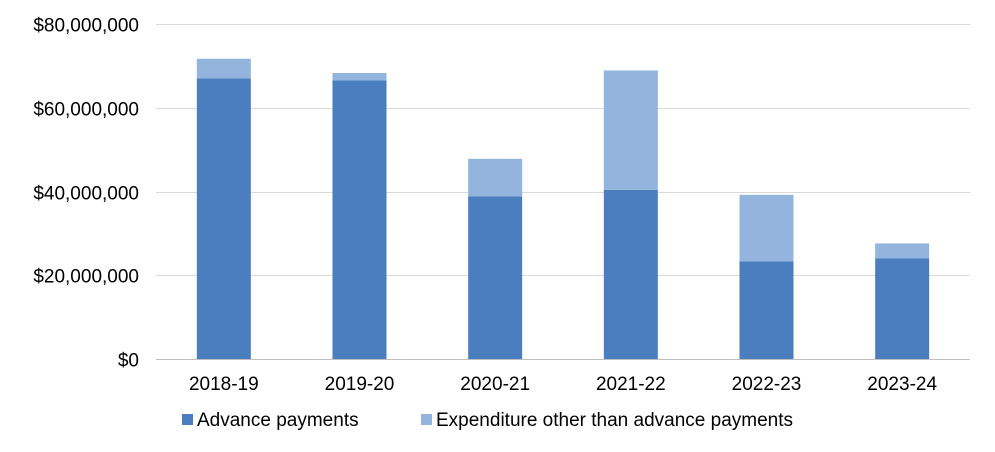 The width and height of the screenshot is (995, 452). I want to click on x-tick-label: 2019-20, so click(360, 384).